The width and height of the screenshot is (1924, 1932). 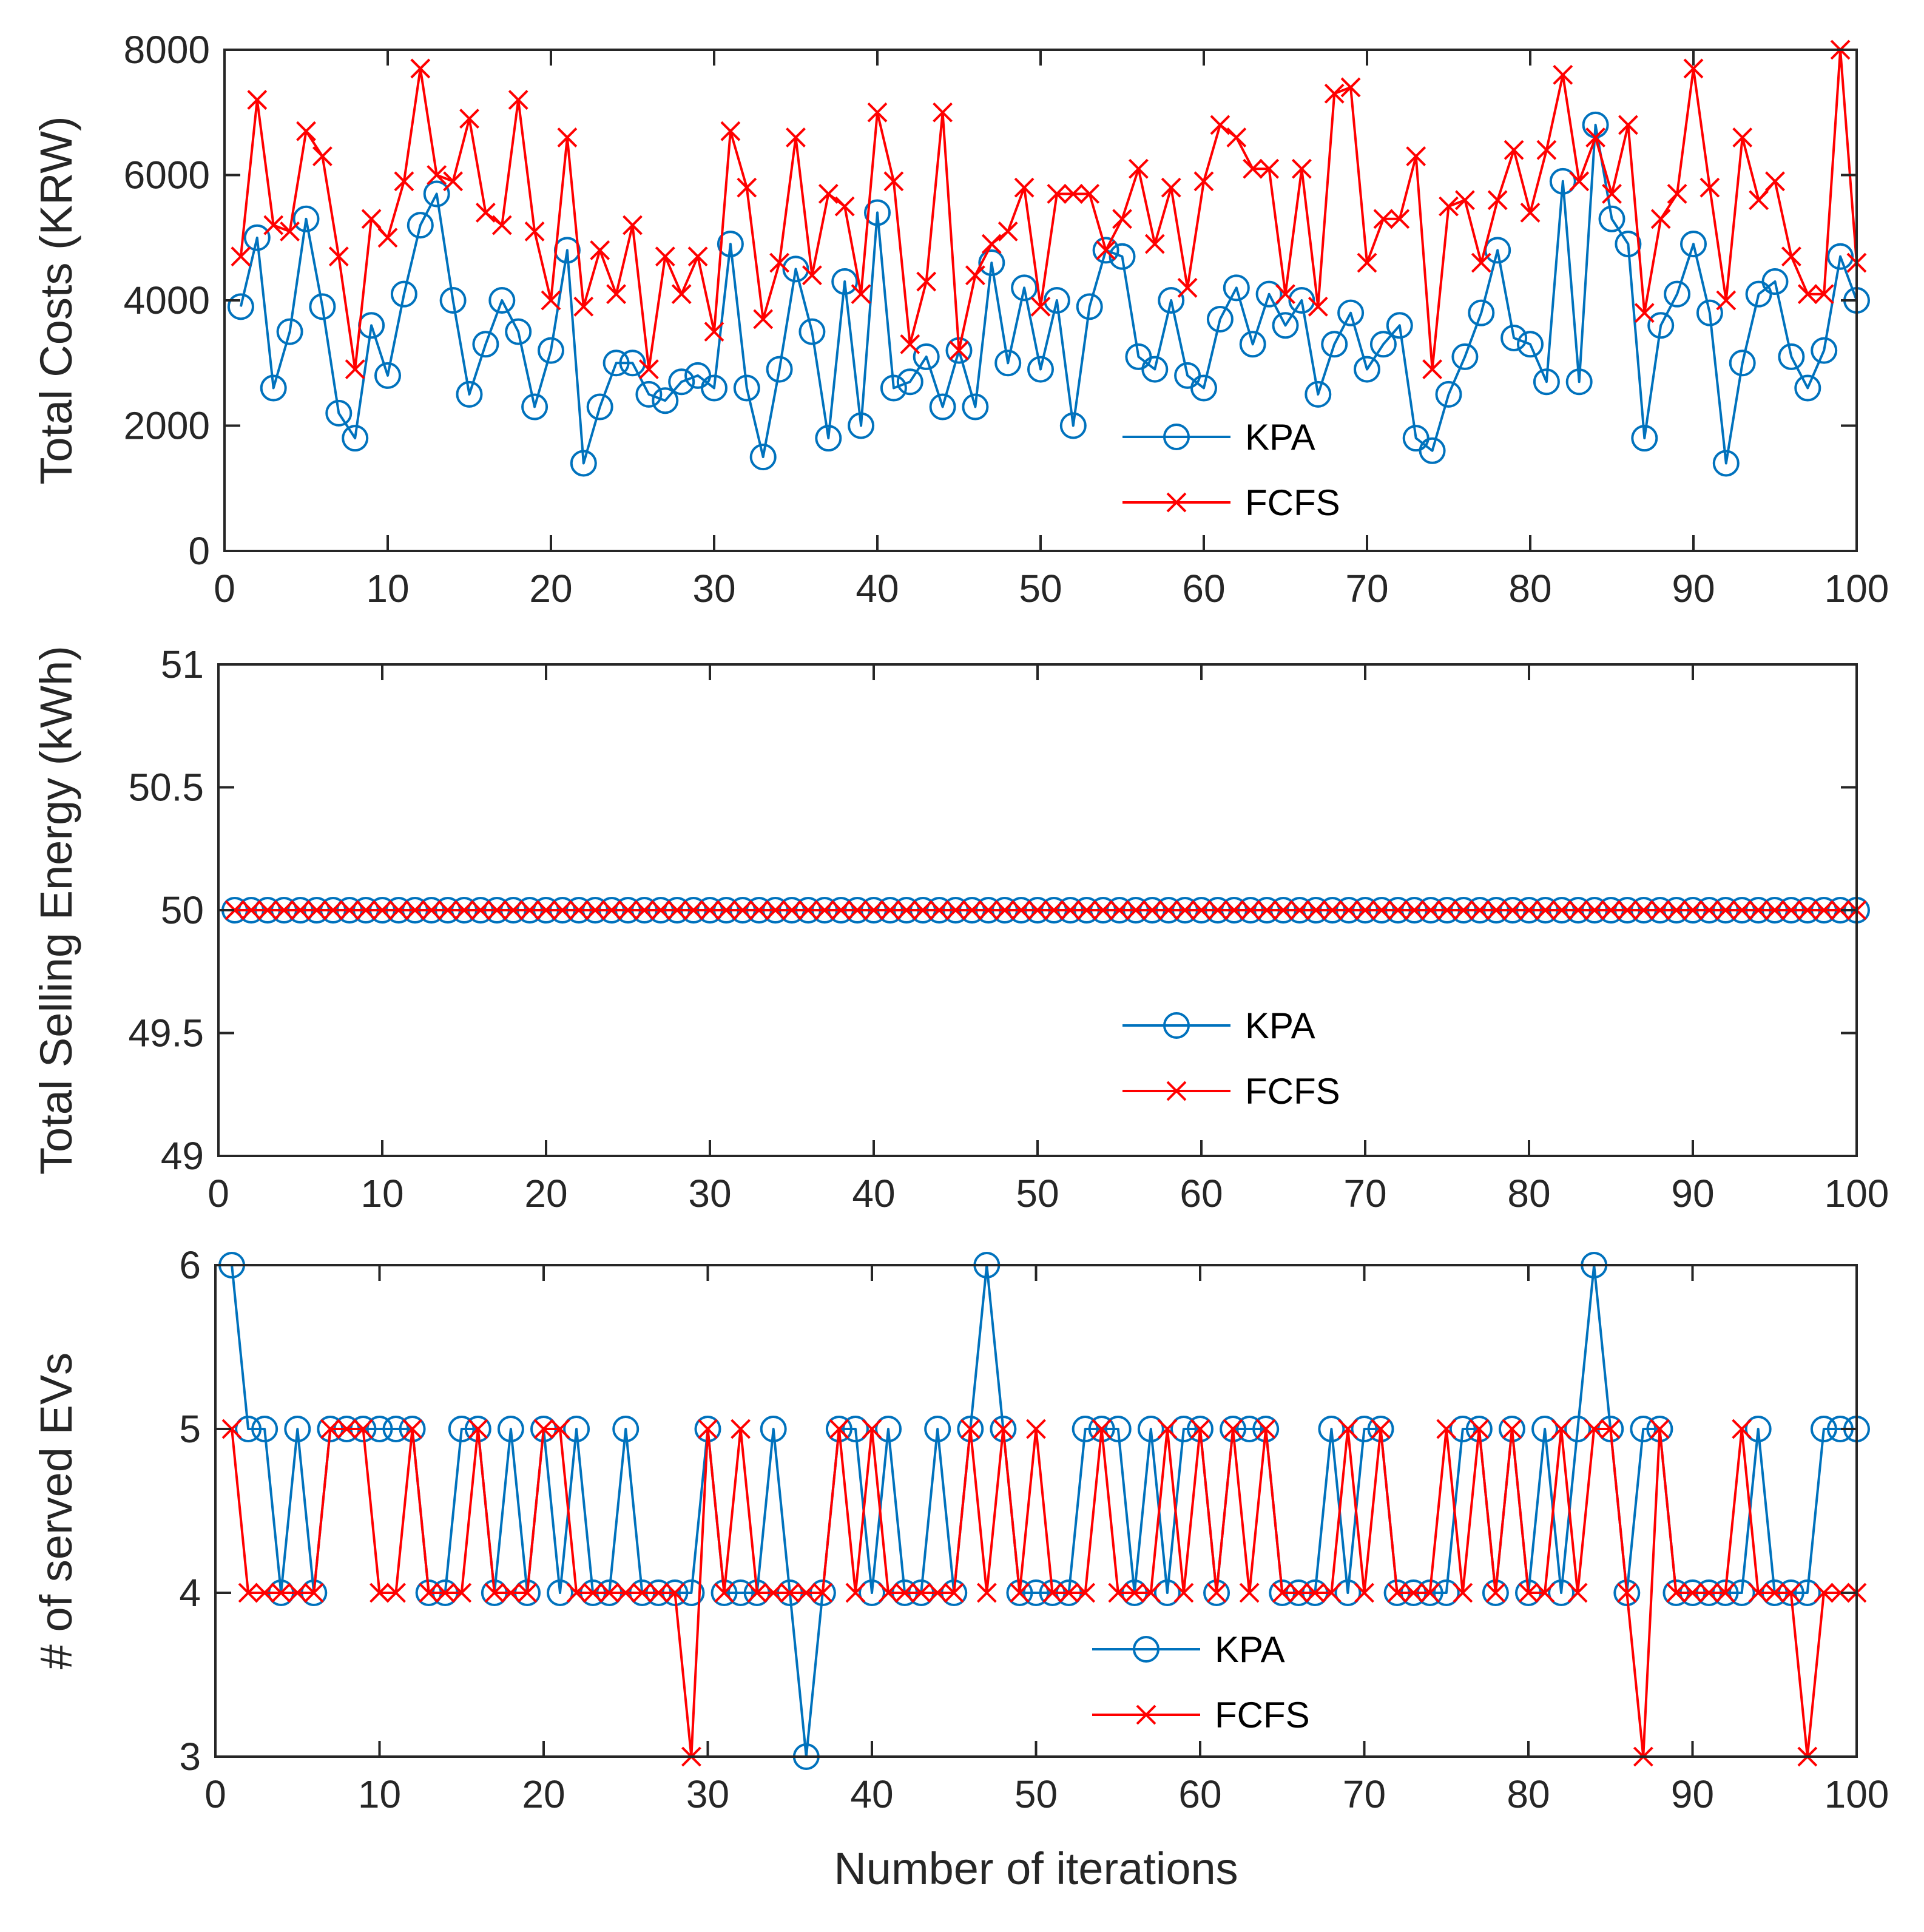 What do you see at coordinates (1250, 1649) in the screenshot?
I see `legend-label-kpa: KPA` at bounding box center [1250, 1649].